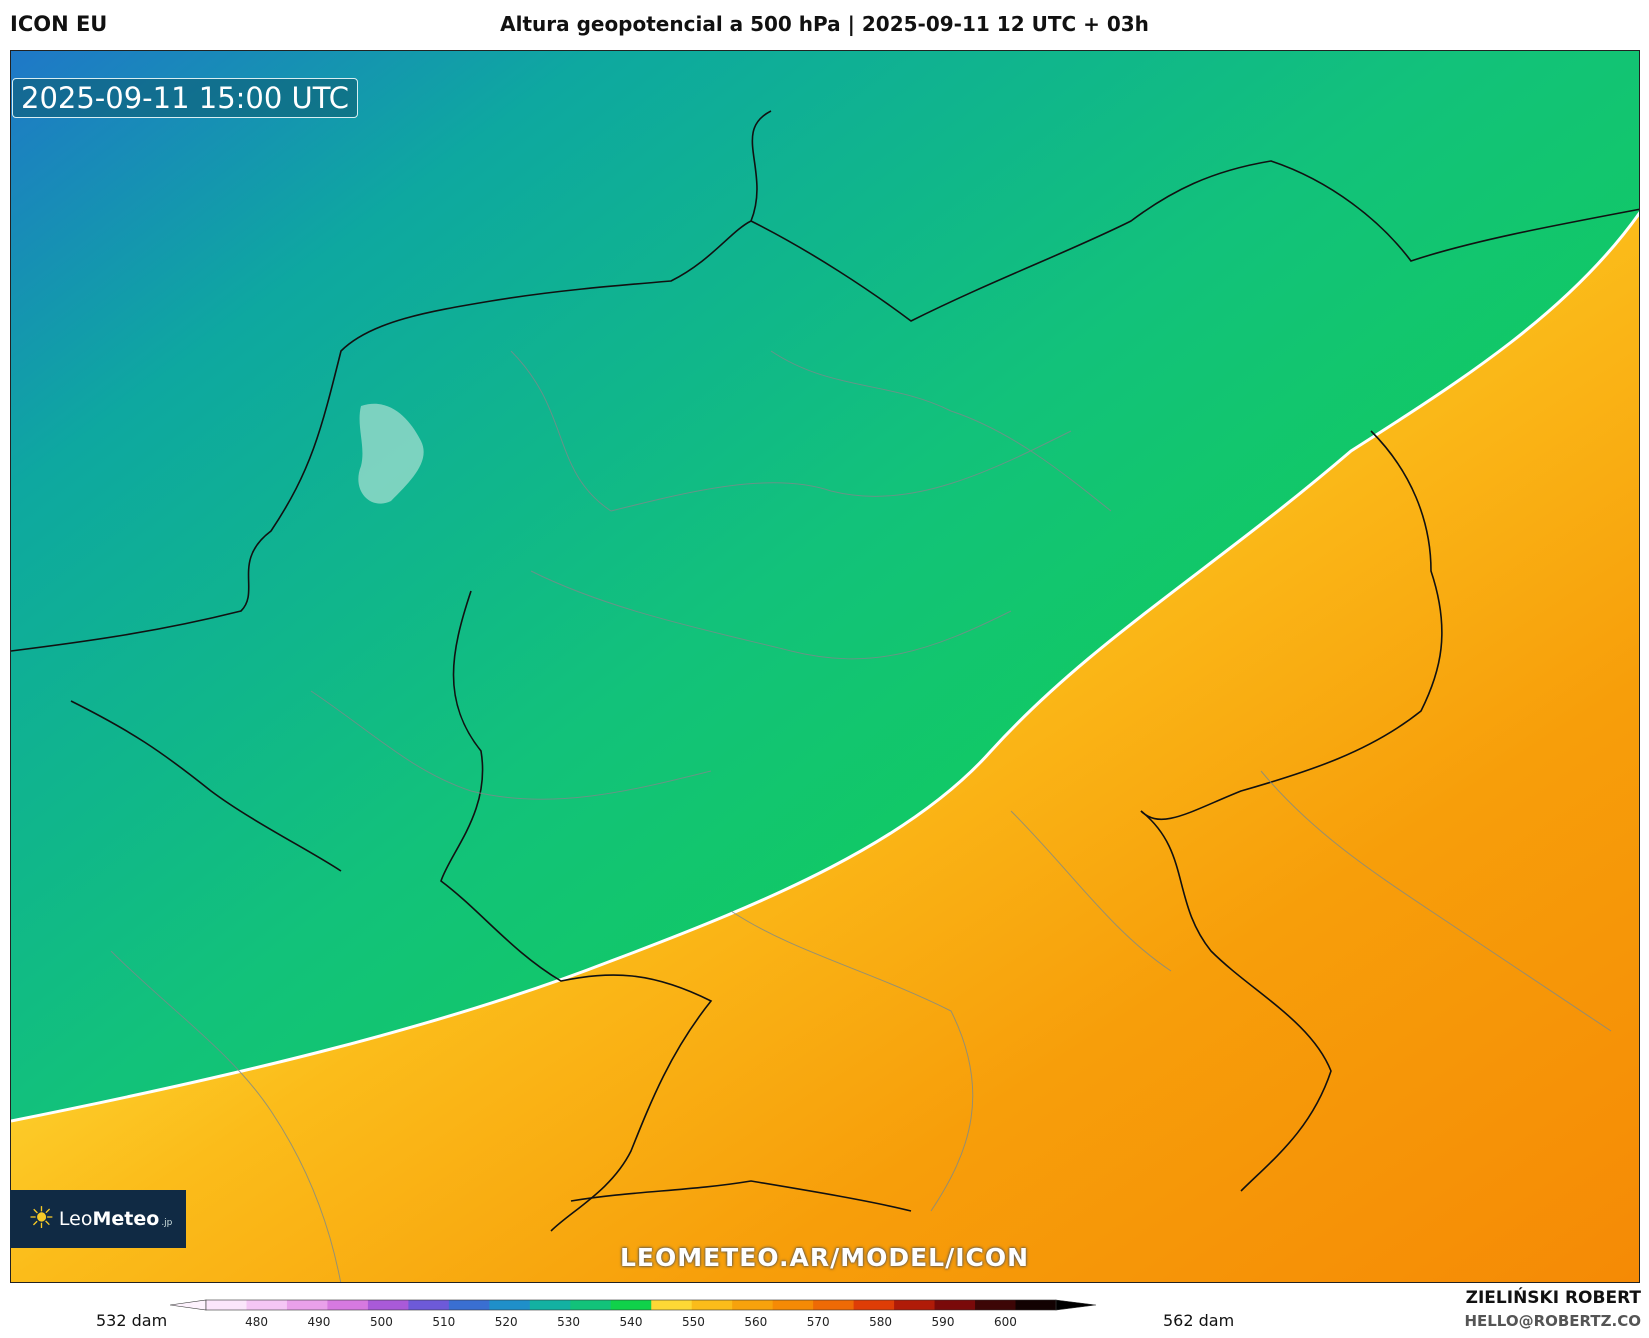  I want to click on colorbar-tick-label: 550, so click(693, 1322).